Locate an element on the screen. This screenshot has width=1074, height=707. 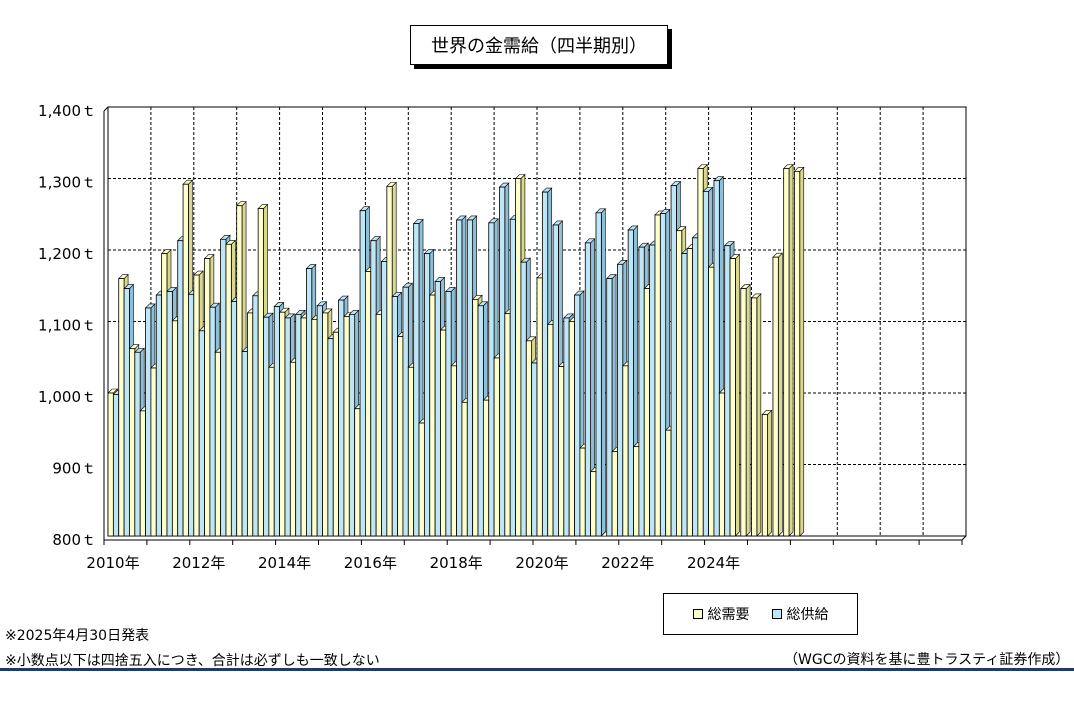
legend-swatch-demand is located at coordinates (697, 614).